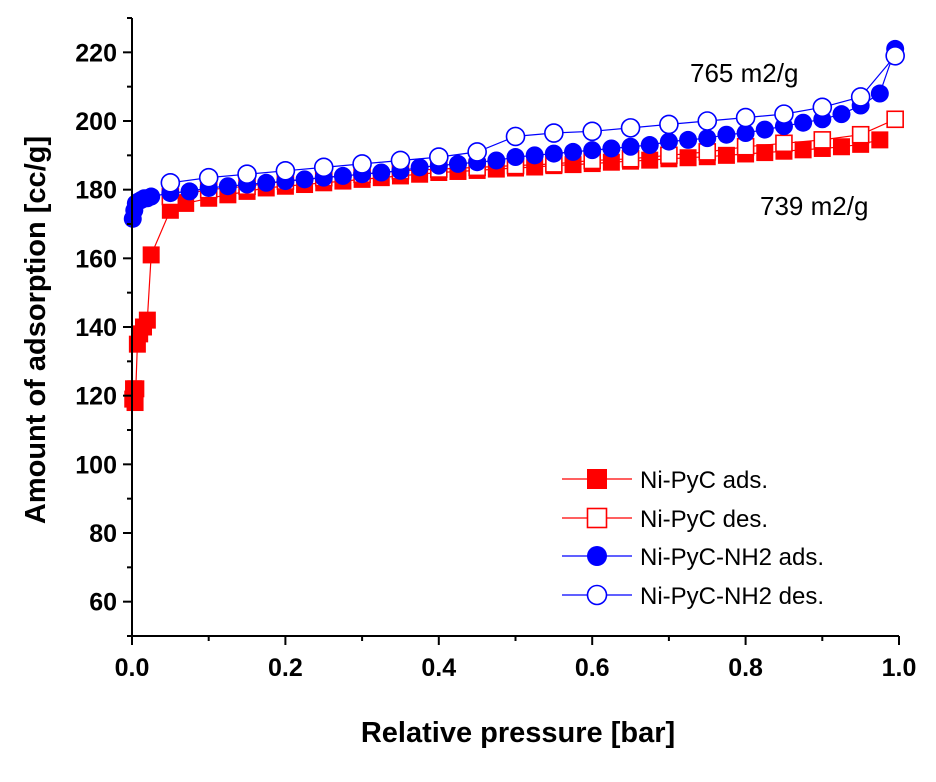 The image size is (936, 782). I want to click on y-tick-label: 60, so click(103, 603).